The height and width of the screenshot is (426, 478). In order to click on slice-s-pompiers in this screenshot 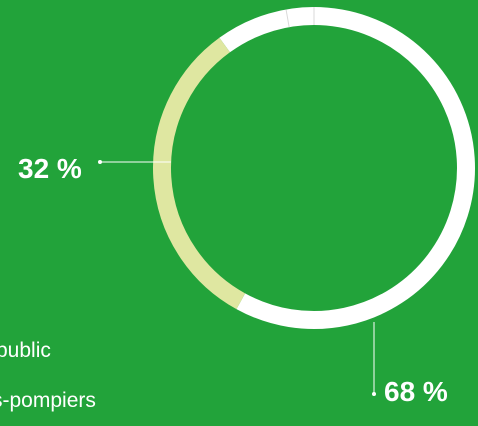, I will do `click(199, 173)`.